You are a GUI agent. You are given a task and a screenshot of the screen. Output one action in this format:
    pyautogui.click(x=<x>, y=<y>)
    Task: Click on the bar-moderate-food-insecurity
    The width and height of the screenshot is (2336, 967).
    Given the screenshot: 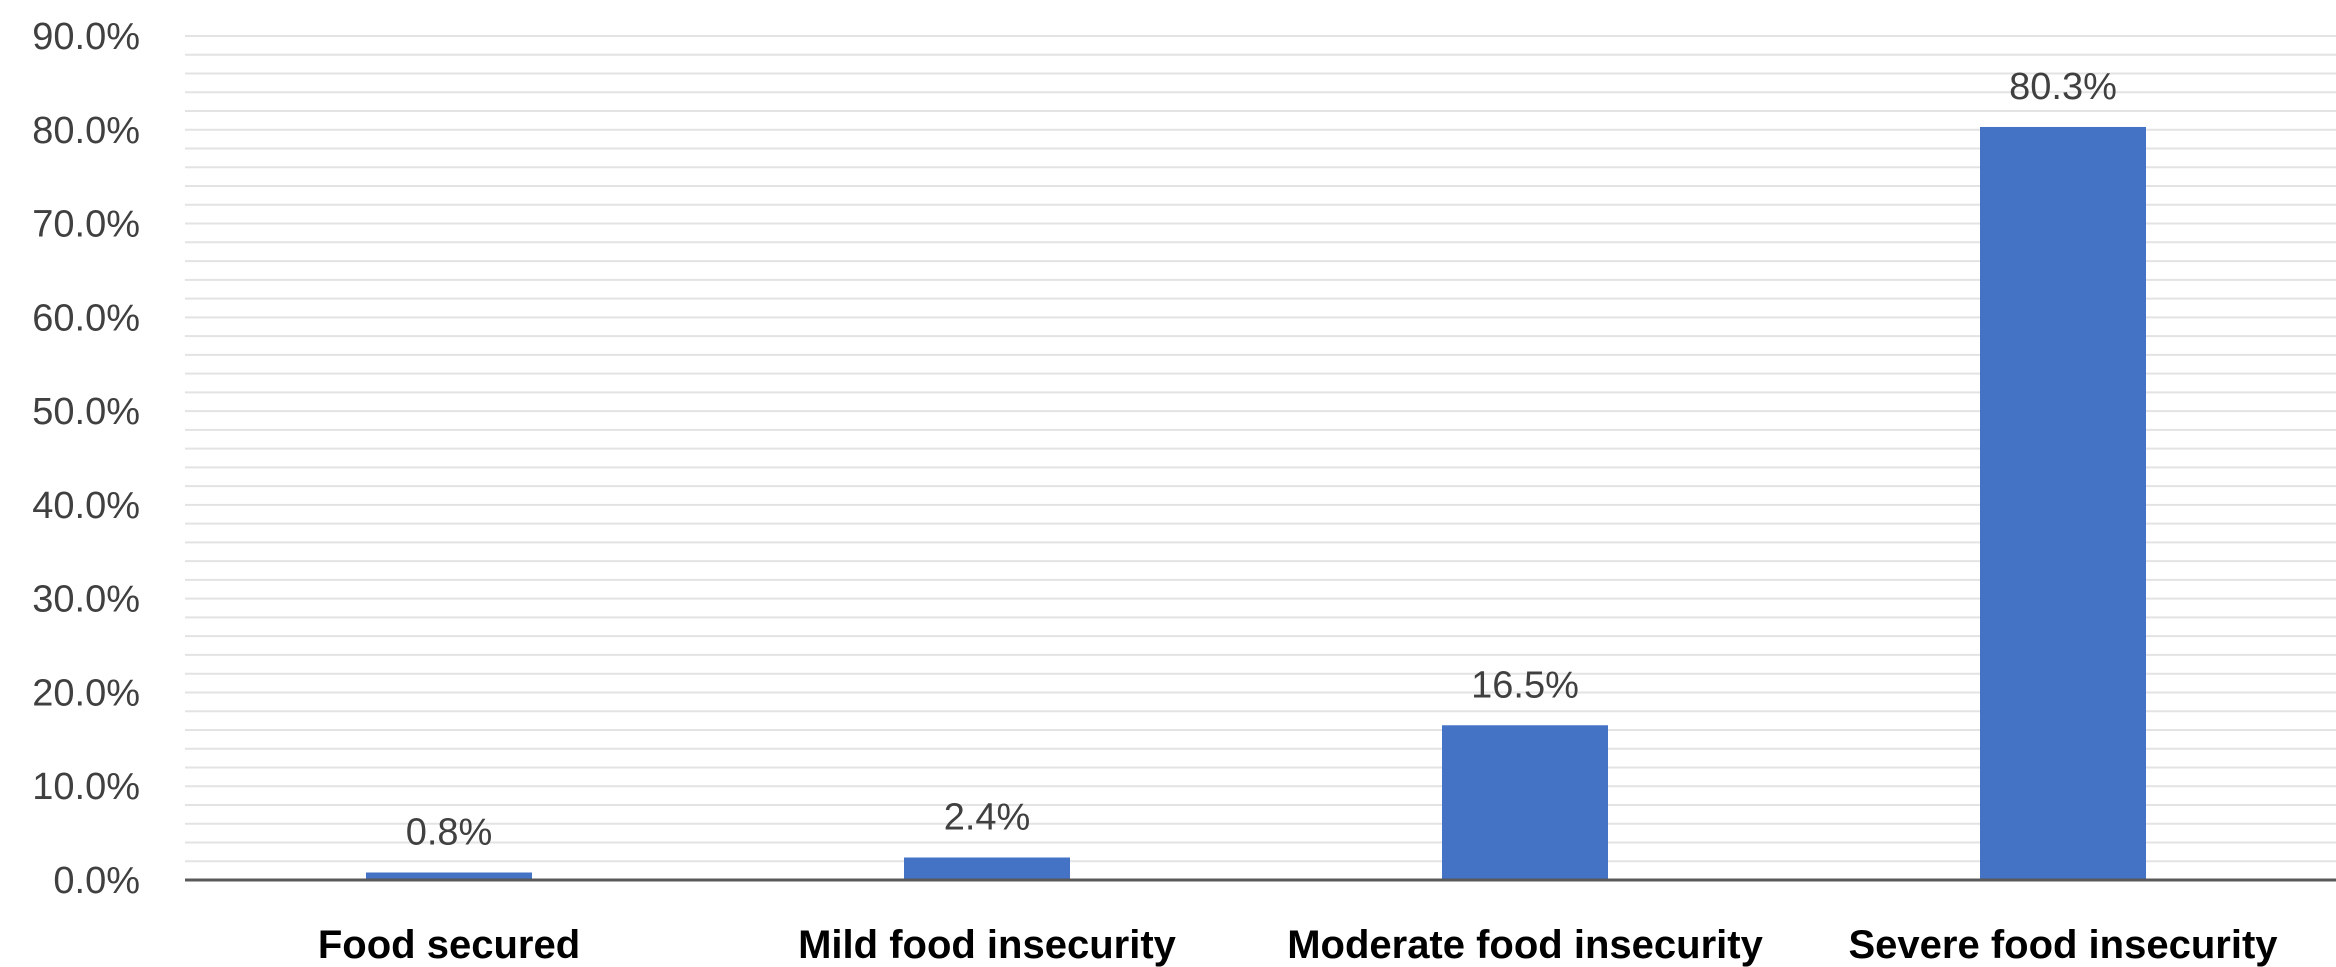 What is the action you would take?
    pyautogui.click(x=1525, y=802)
    